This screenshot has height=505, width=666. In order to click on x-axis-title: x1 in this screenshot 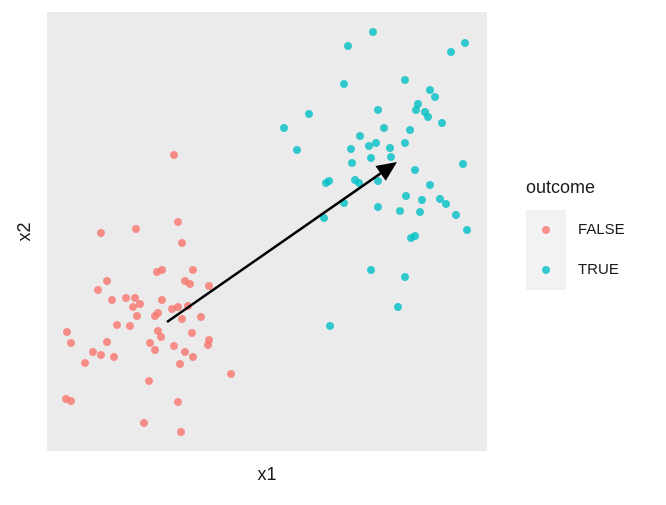, I will do `click(266, 474)`.